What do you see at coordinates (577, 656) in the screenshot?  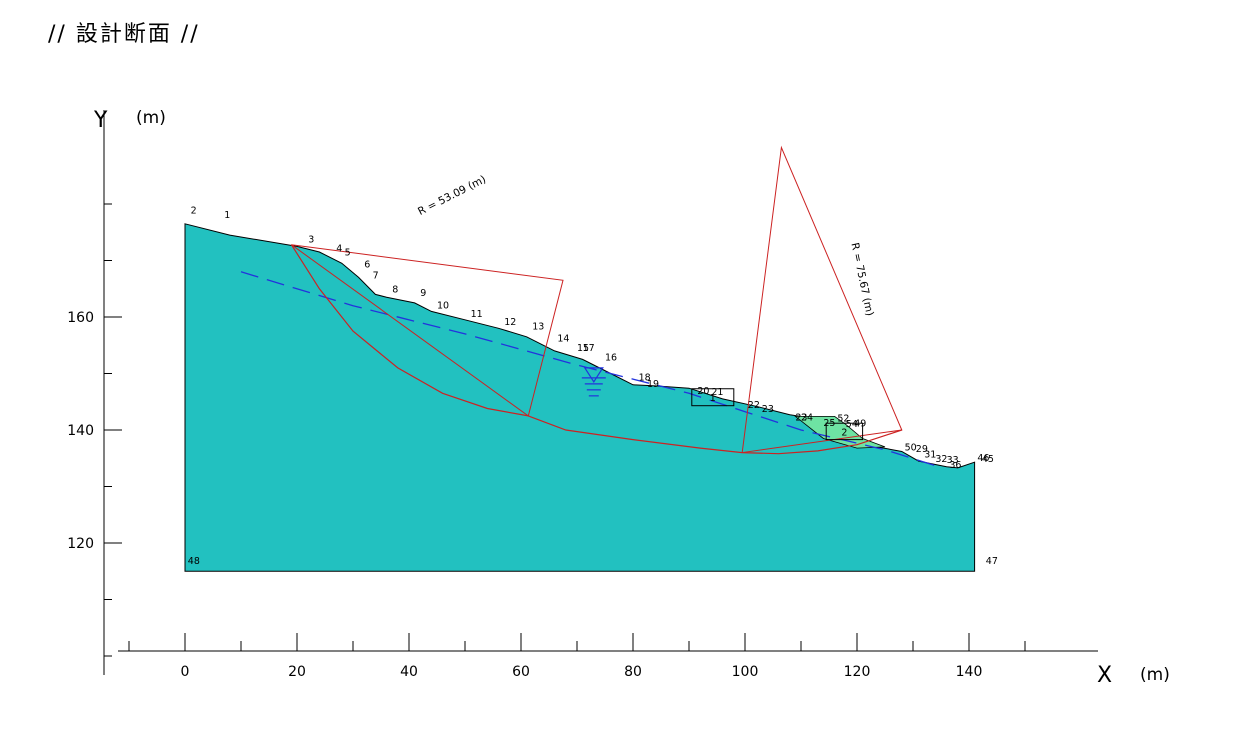 I see `x-ticks: 0 20 40 60 80 100 120 140` at bounding box center [577, 656].